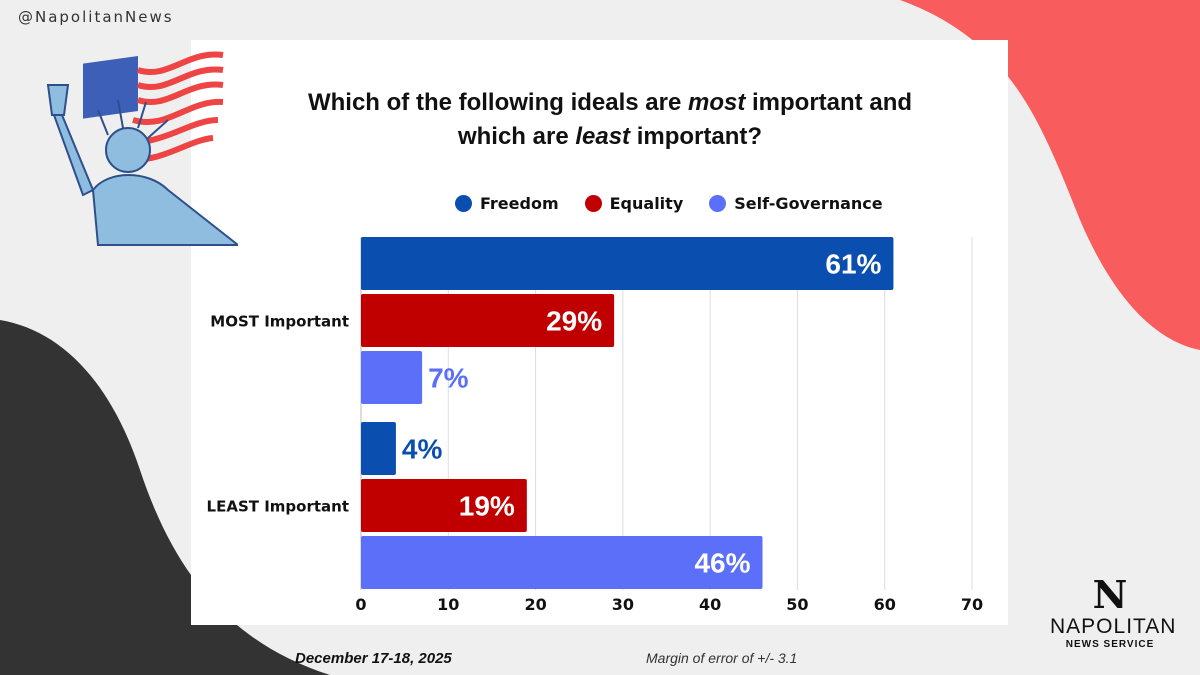 The image size is (1200, 675). Describe the element at coordinates (717, 102) in the screenshot. I see `title-emphasis: most` at that location.